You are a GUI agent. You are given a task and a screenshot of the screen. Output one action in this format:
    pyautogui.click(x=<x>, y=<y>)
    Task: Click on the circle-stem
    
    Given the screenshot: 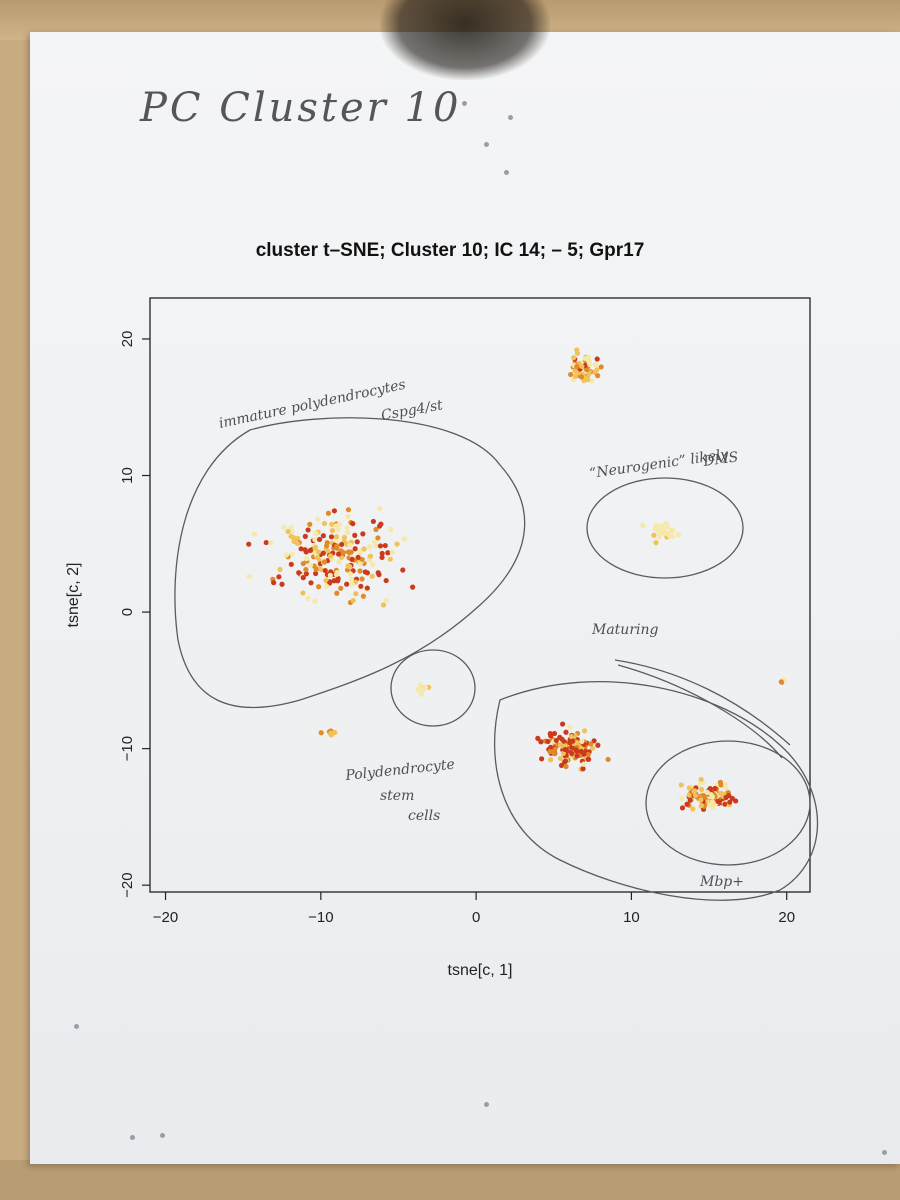 What is the action you would take?
    pyautogui.click(x=433, y=688)
    